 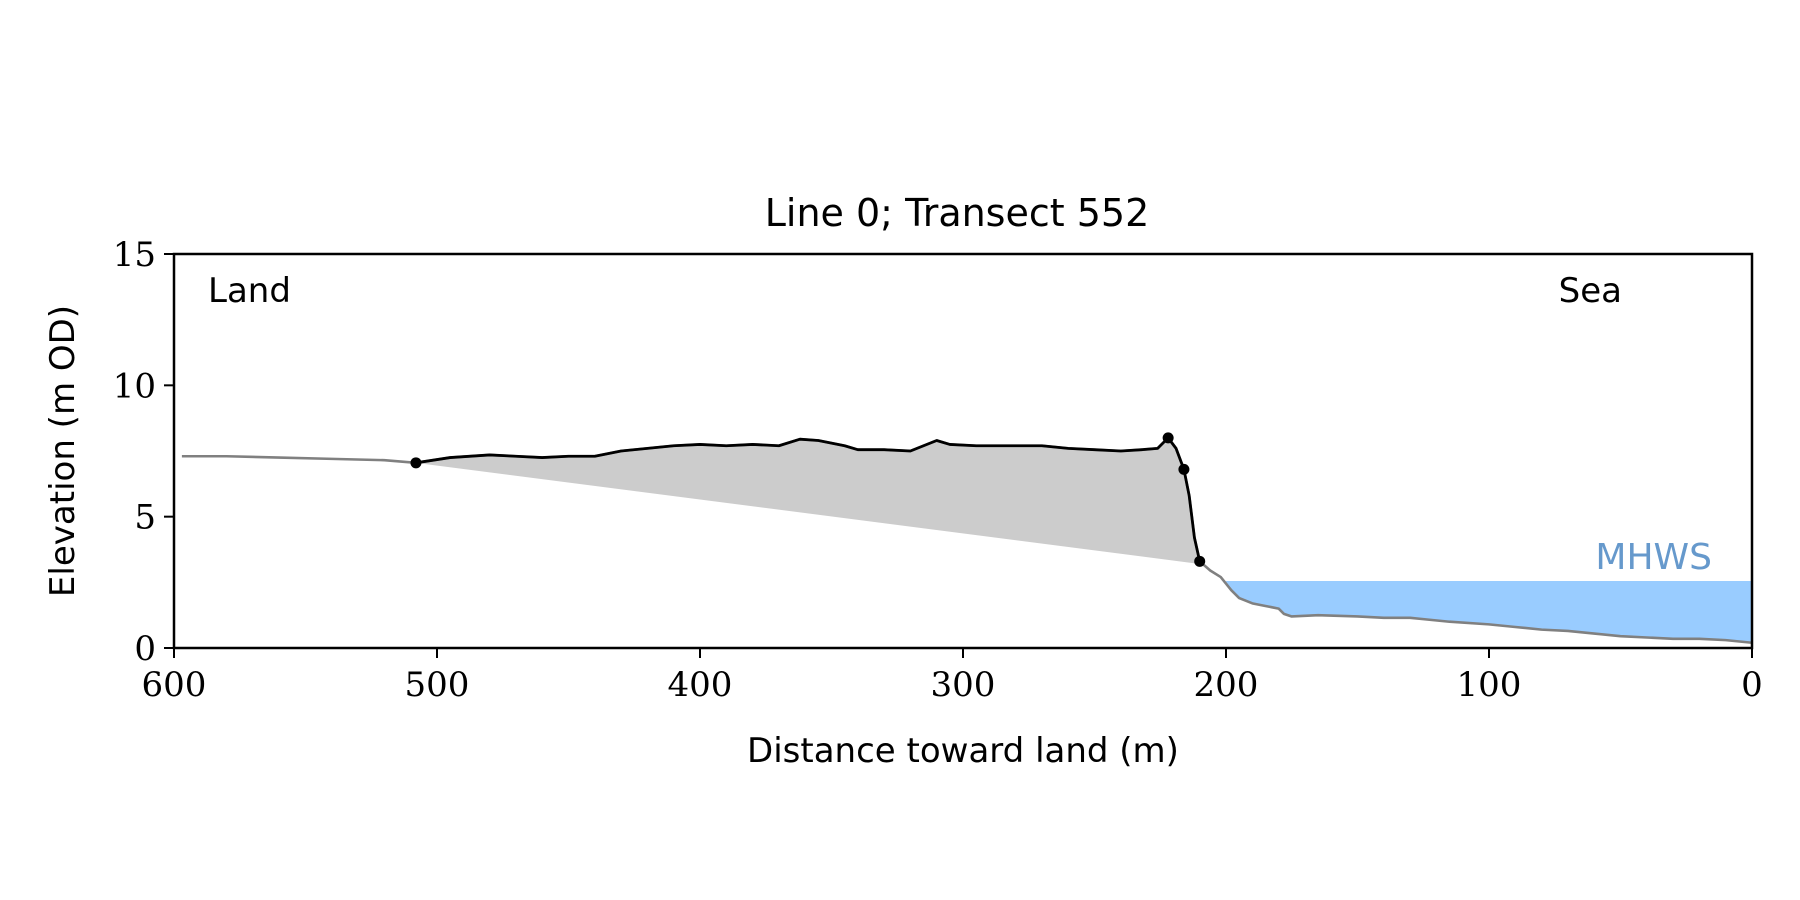 I want to click on sea-label: Sea, so click(x=1590, y=291).